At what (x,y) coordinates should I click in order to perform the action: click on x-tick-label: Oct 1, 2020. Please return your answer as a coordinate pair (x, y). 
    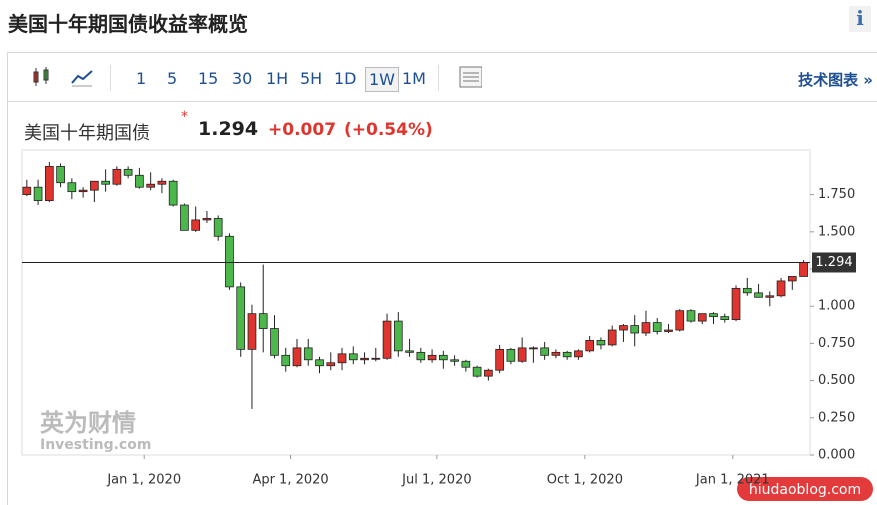
    Looking at the image, I should click on (585, 480).